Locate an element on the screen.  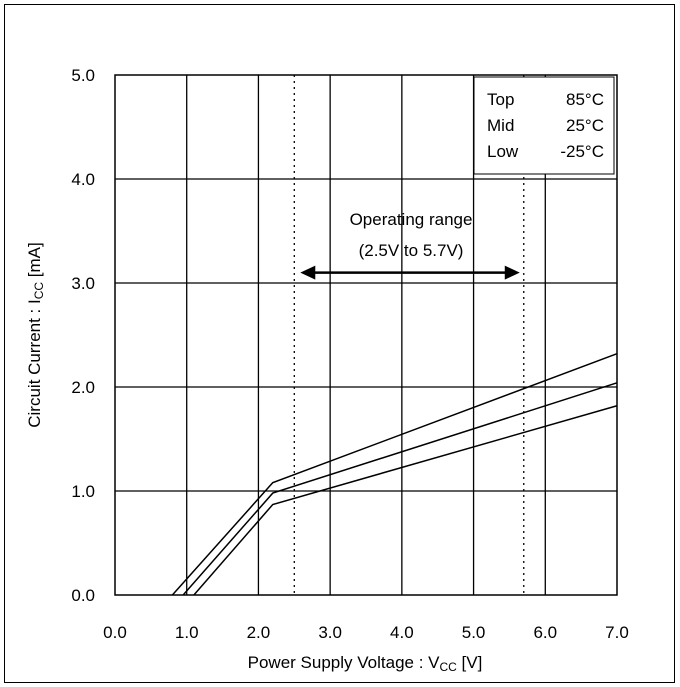
y-tick-label: 1.0 is located at coordinates (83, 491).